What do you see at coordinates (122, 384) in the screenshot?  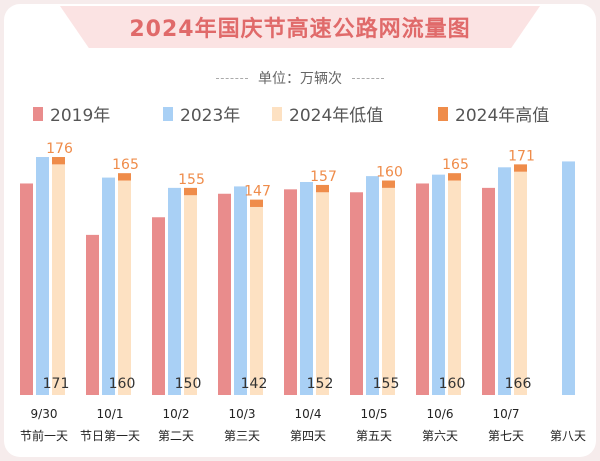 I see `label-2024-low-1: 160` at bounding box center [122, 384].